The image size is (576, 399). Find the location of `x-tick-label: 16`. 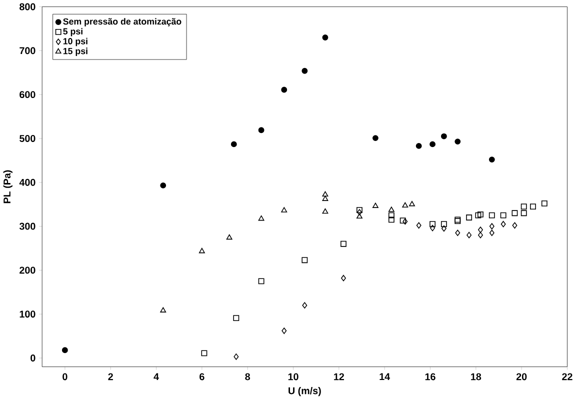

x-tick-label: 16 is located at coordinates (430, 376).